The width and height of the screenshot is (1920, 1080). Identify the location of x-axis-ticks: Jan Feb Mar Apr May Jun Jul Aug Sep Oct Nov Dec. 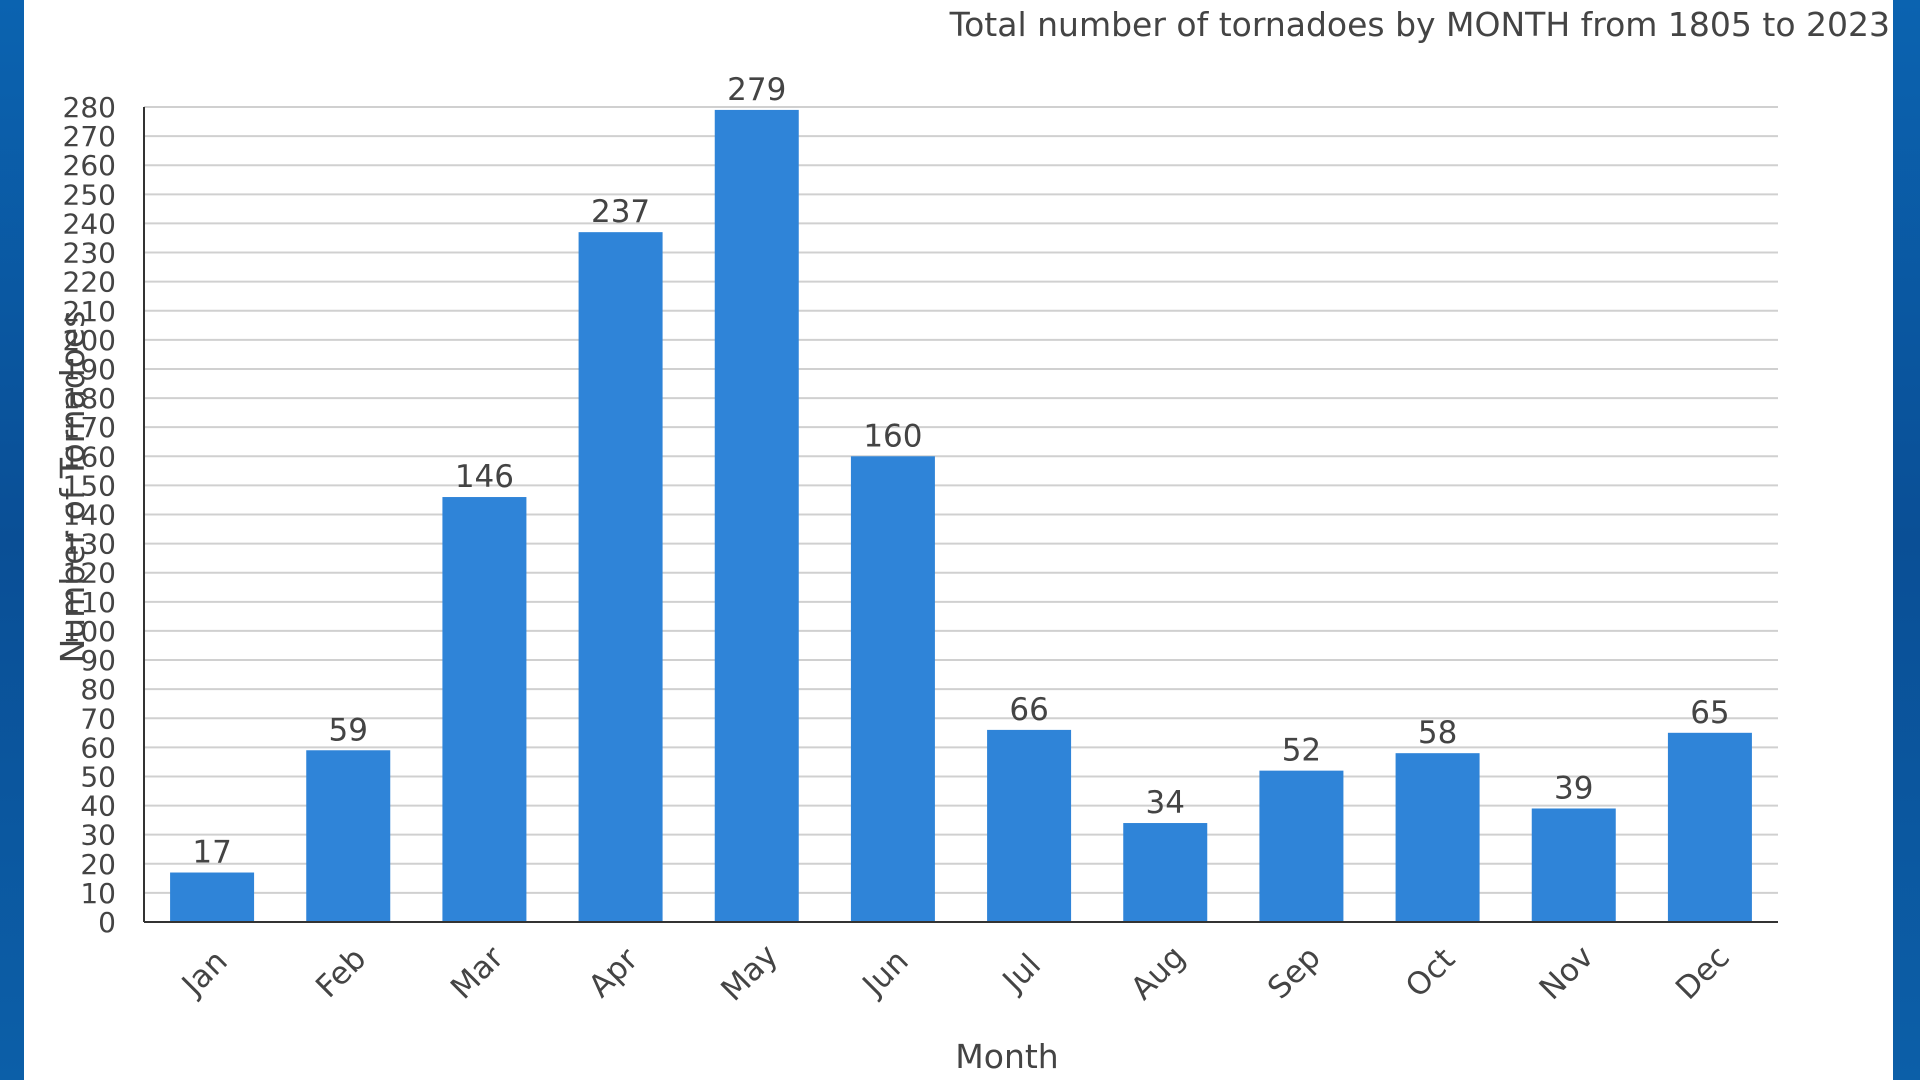
(955, 973).